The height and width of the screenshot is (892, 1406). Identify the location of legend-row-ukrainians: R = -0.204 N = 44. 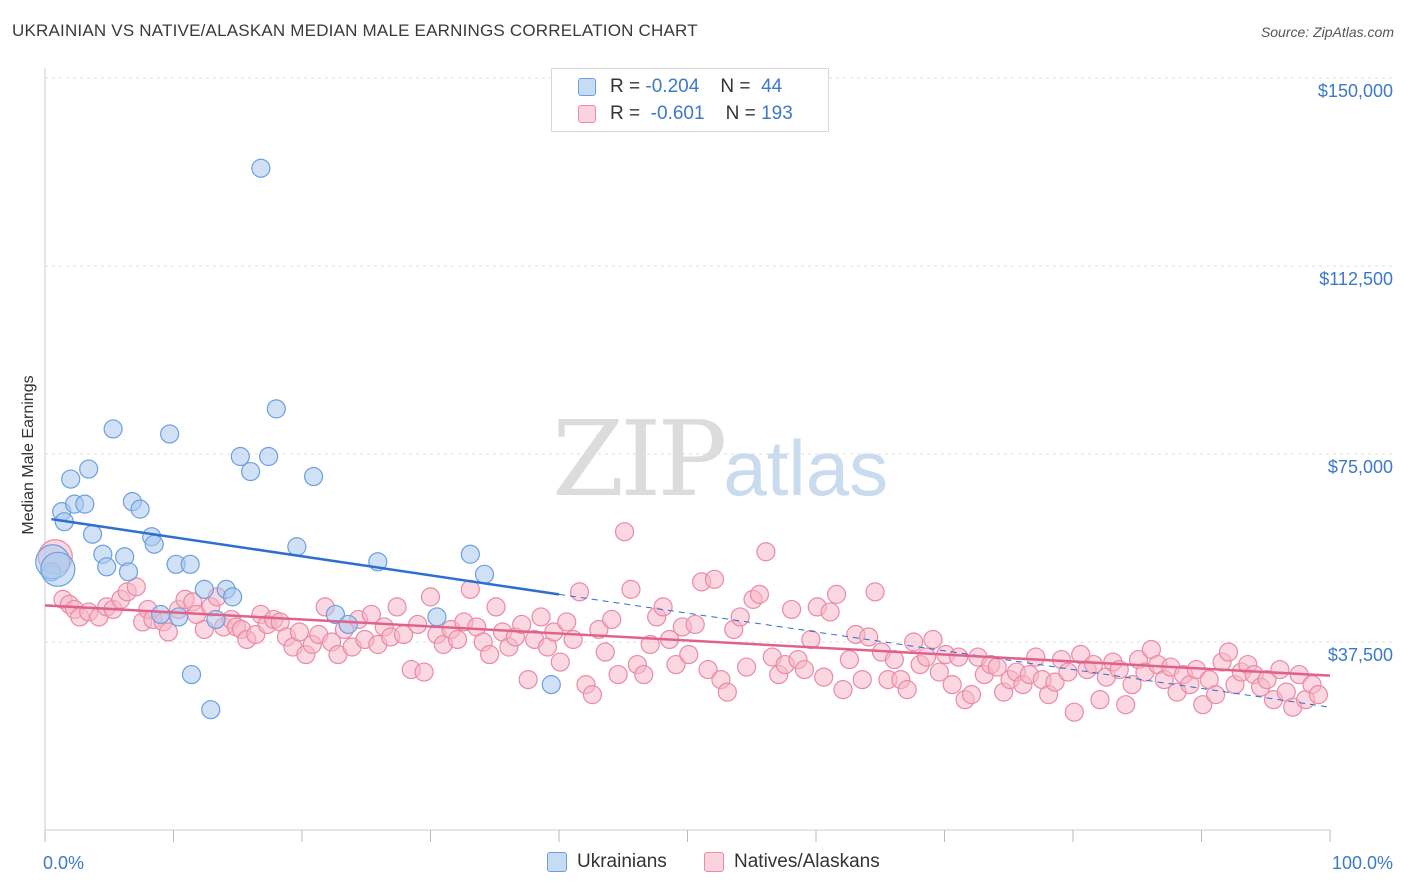
(680, 87).